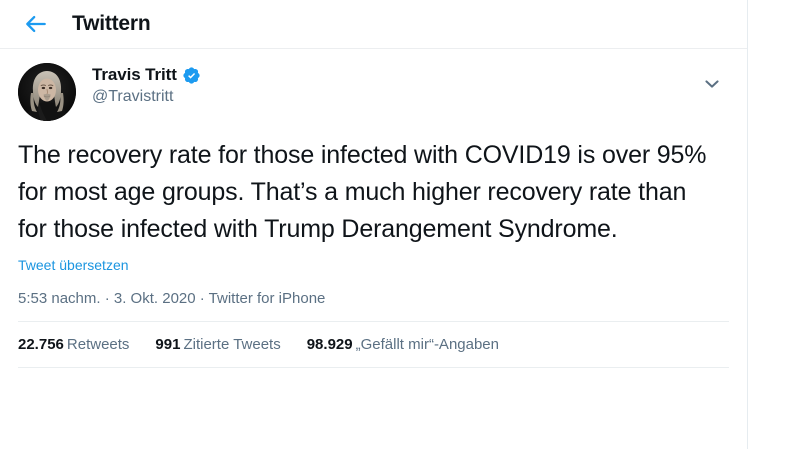  Describe the element at coordinates (373, 92) in the screenshot. I see `tweet-header-row: Travis Tritt @Travistritt` at that location.